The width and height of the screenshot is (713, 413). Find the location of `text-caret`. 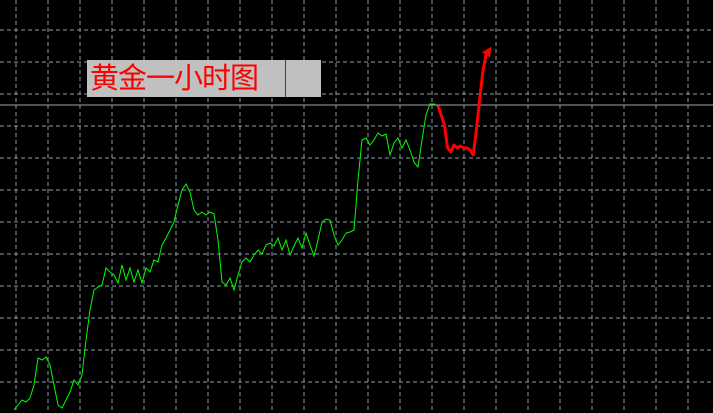

text-caret is located at coordinates (285, 78).